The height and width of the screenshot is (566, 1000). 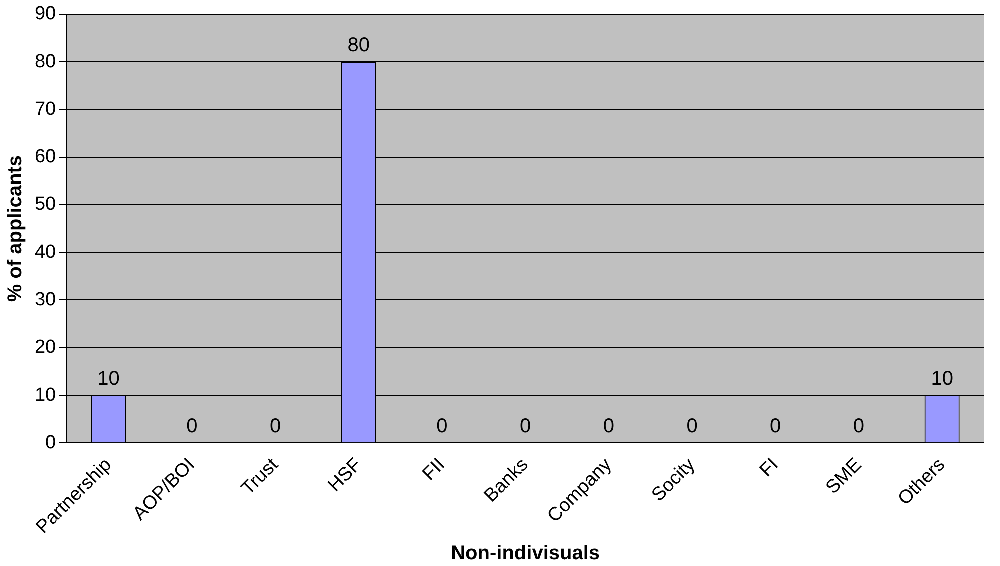 I want to click on y-tick-label: 90, so click(x=45, y=14).